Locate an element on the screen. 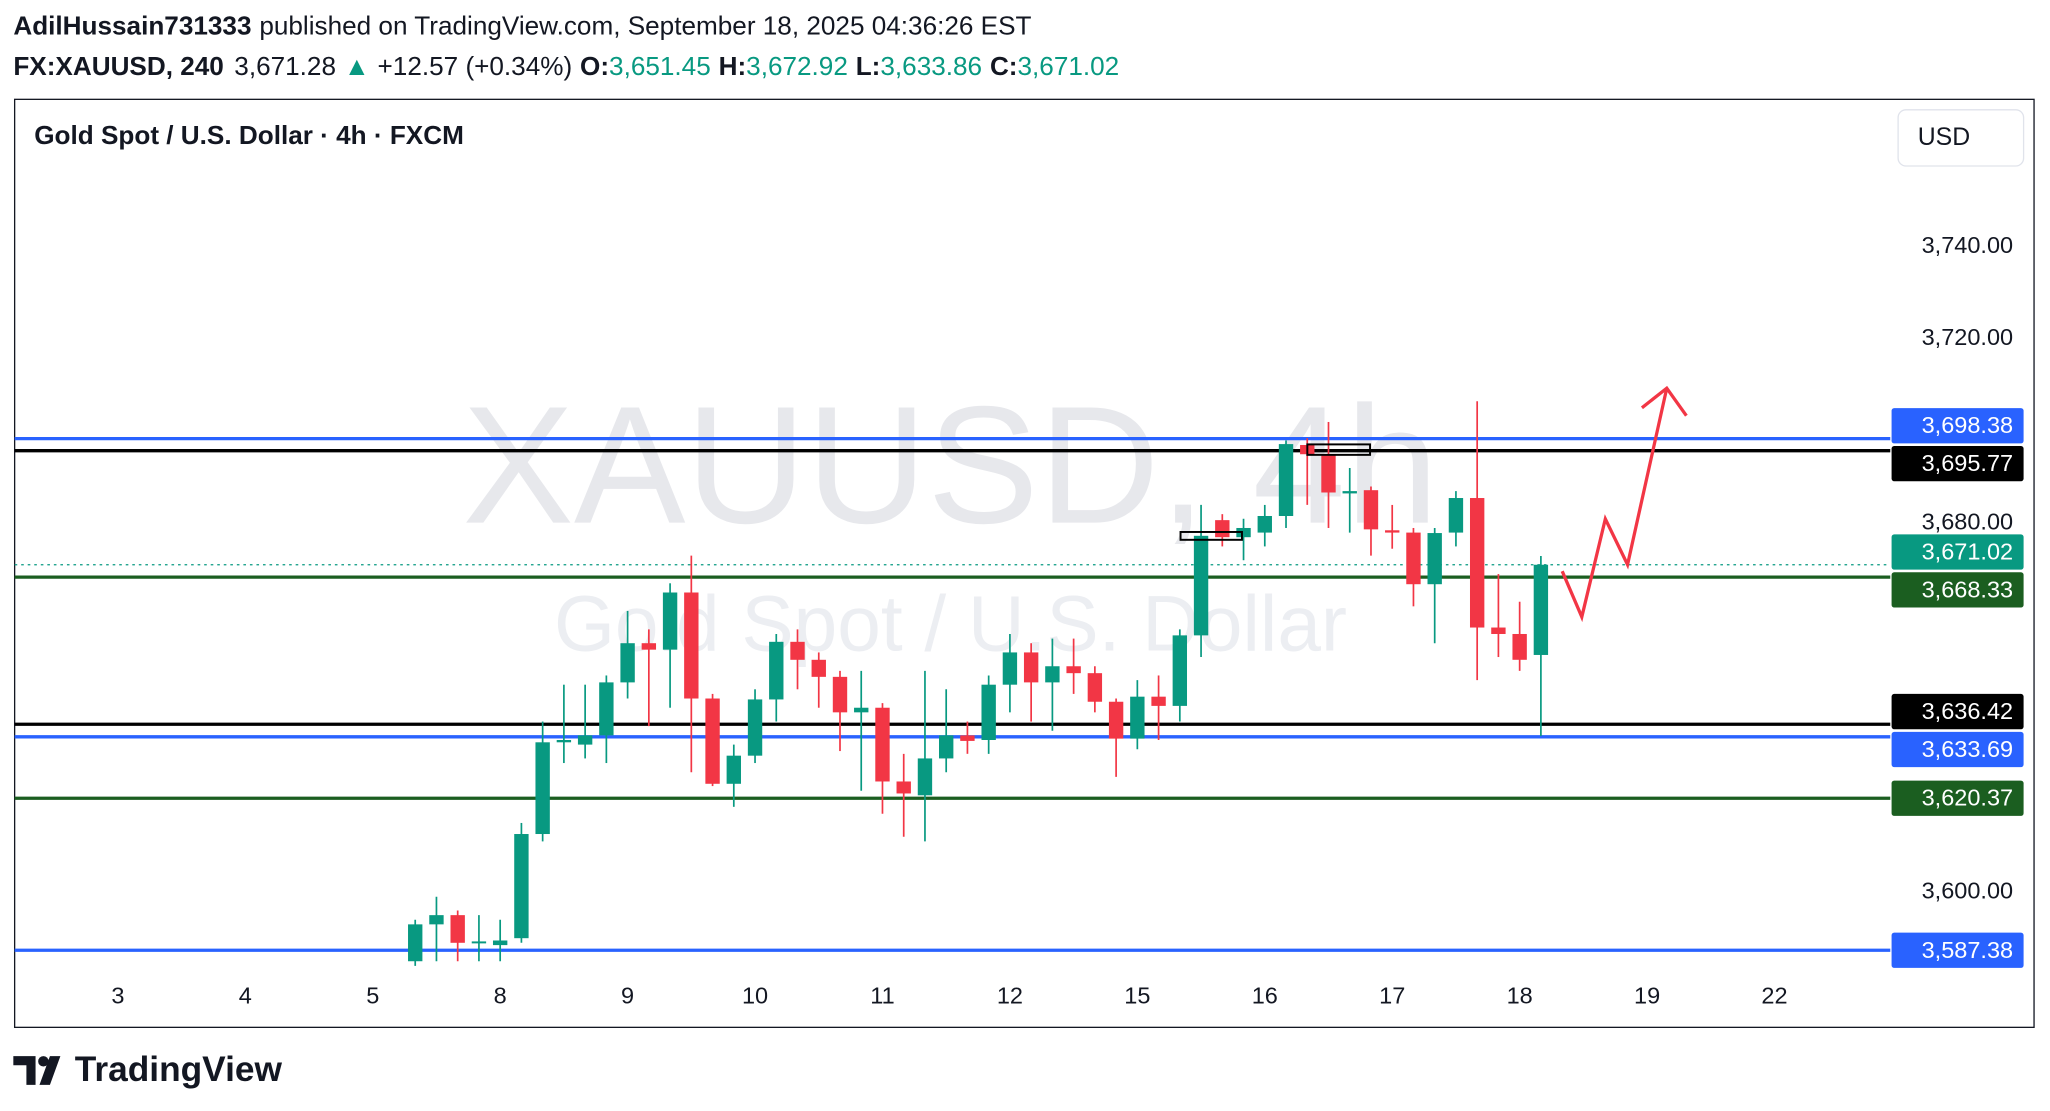  arrow-head is located at coordinates (1664, 401).